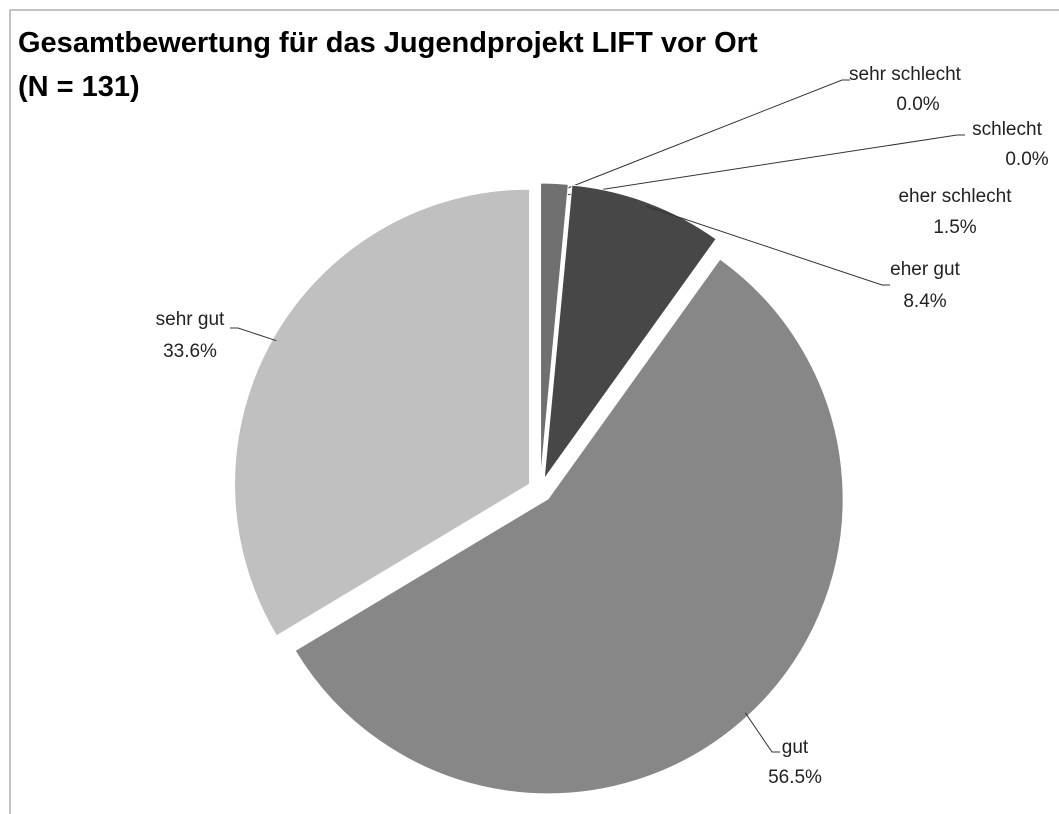 The height and width of the screenshot is (814, 1059). Describe the element at coordinates (925, 269) in the screenshot. I see `slice-label: eher gut` at that location.